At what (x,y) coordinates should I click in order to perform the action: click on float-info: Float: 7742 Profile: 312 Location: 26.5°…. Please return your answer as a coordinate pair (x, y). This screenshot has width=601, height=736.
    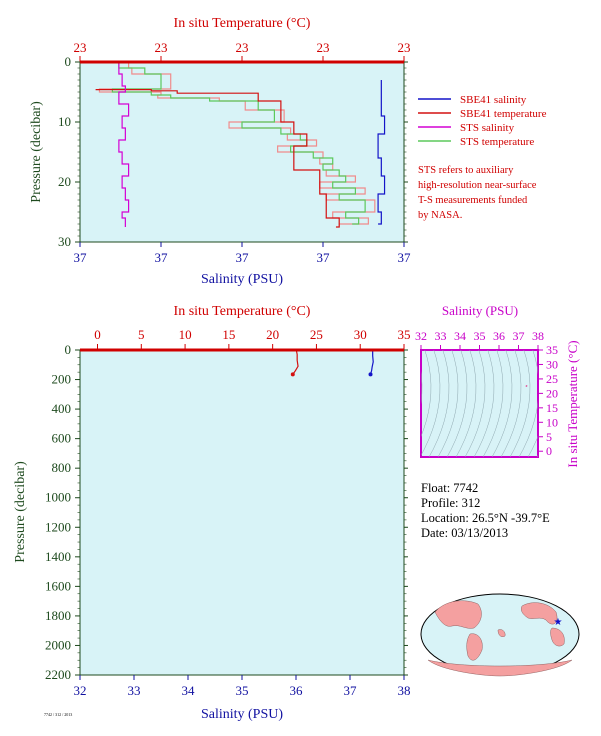
    Looking at the image, I should click on (485, 510).